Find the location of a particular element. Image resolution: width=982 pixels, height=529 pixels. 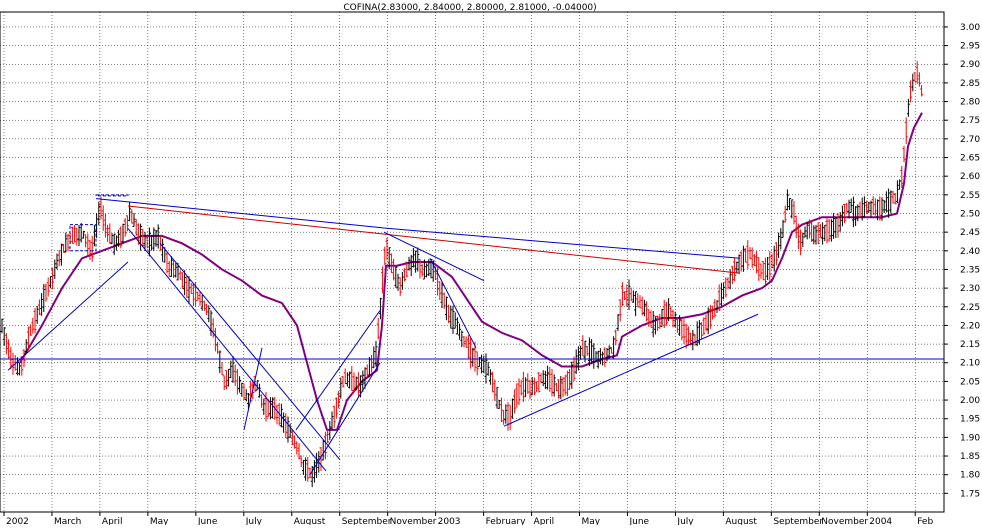

y-tick-label: 2.00 is located at coordinates (970, 401).